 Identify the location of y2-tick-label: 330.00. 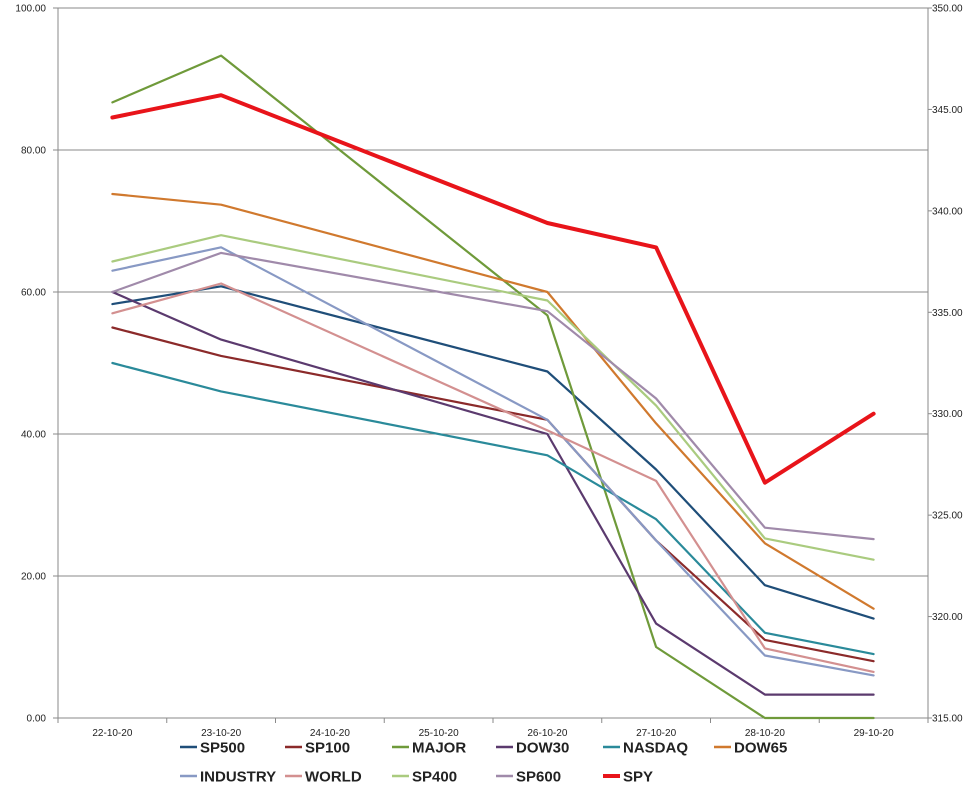
(947, 414).